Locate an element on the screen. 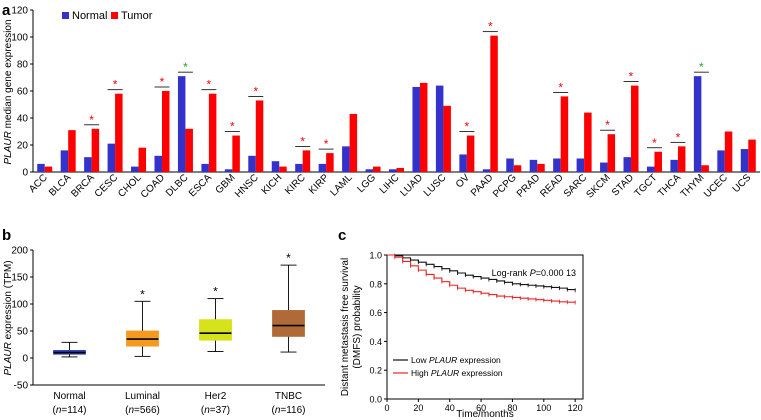 The height and width of the screenshot is (420, 761). bar-tumor-kich is located at coordinates (283, 169).